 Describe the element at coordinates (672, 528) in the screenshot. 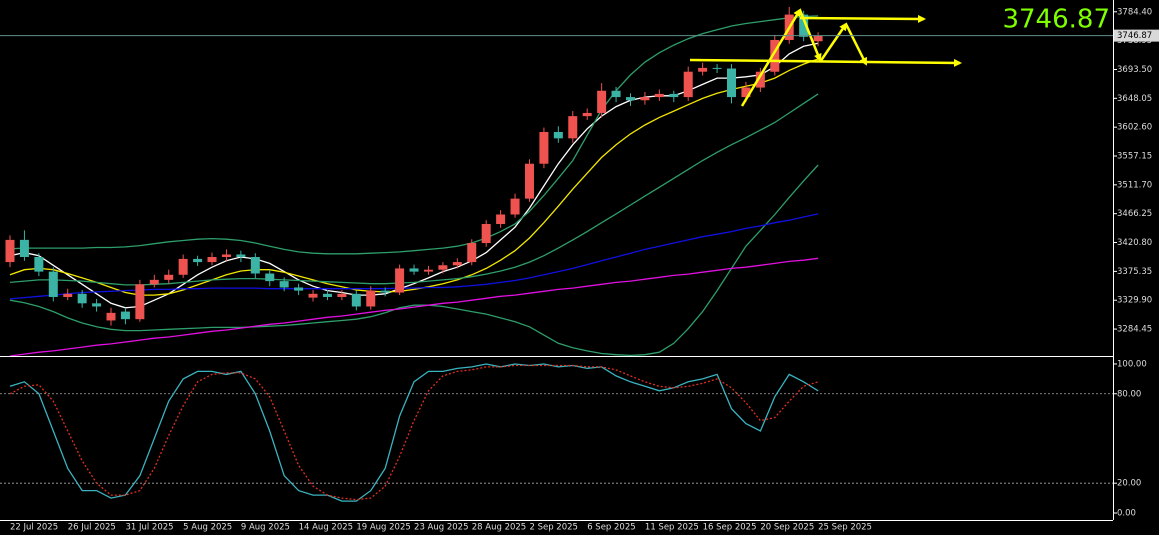

I see `x-tick-label: 11 Sep 2025` at that location.